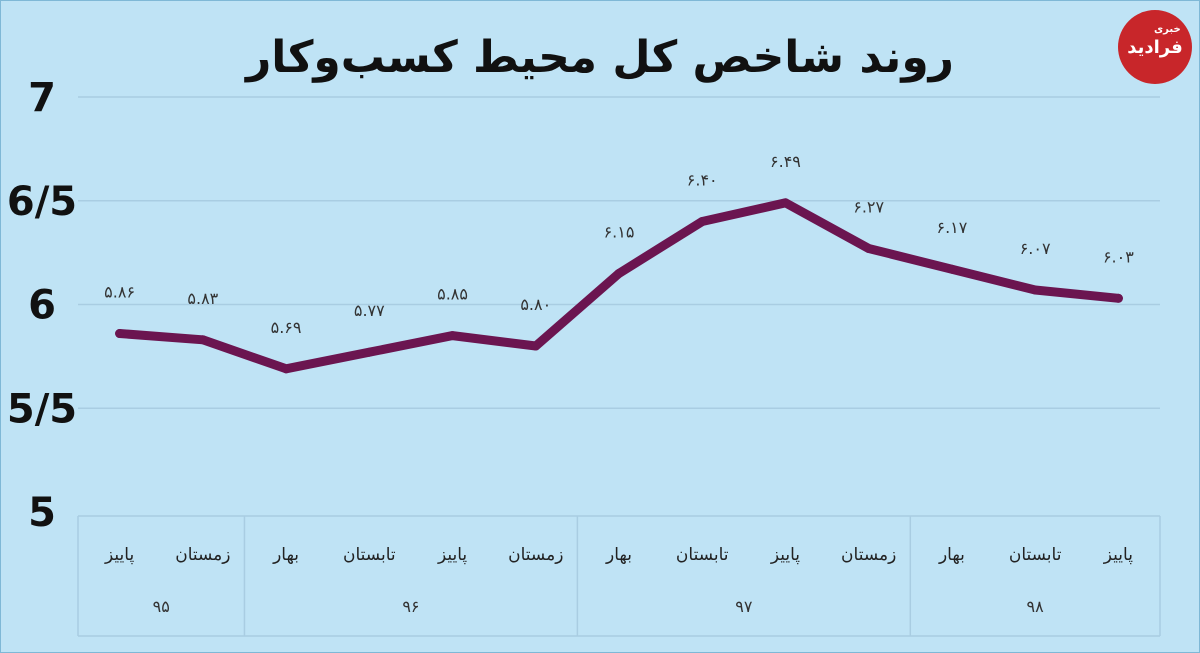 Image resolution: width=1200 pixels, height=653 pixels. I want to click on y-tick-label: 5, so click(42, 513).